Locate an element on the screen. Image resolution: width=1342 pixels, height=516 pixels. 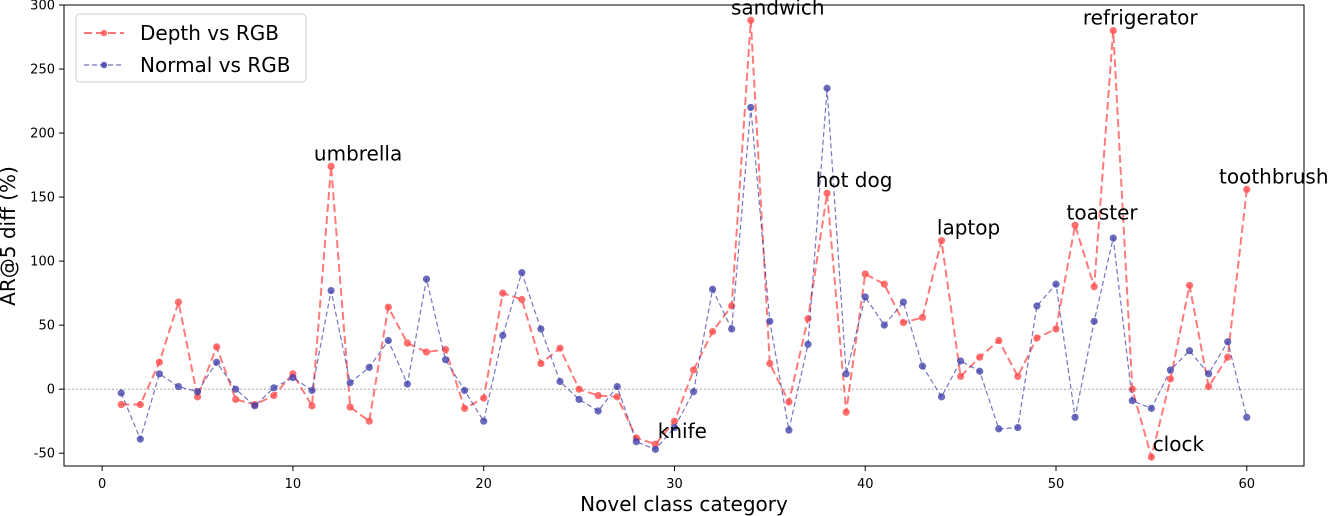
legend: Depth vs RGB Normal vs RGB is located at coordinates (191, 48).